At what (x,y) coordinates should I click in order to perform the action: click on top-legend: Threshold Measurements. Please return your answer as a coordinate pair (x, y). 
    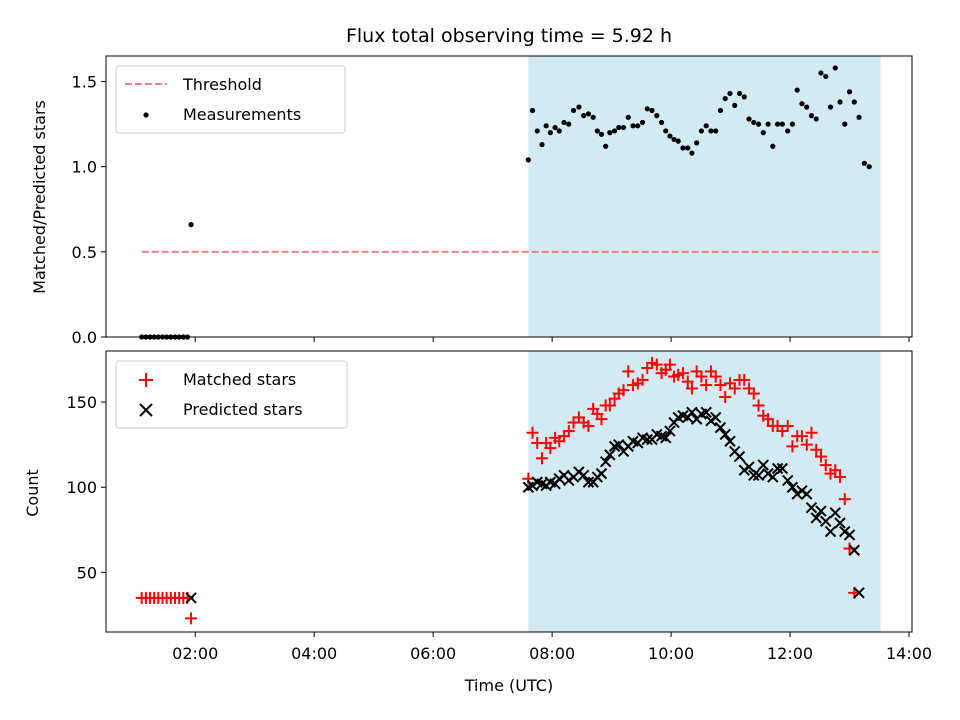
    Looking at the image, I should click on (230, 99).